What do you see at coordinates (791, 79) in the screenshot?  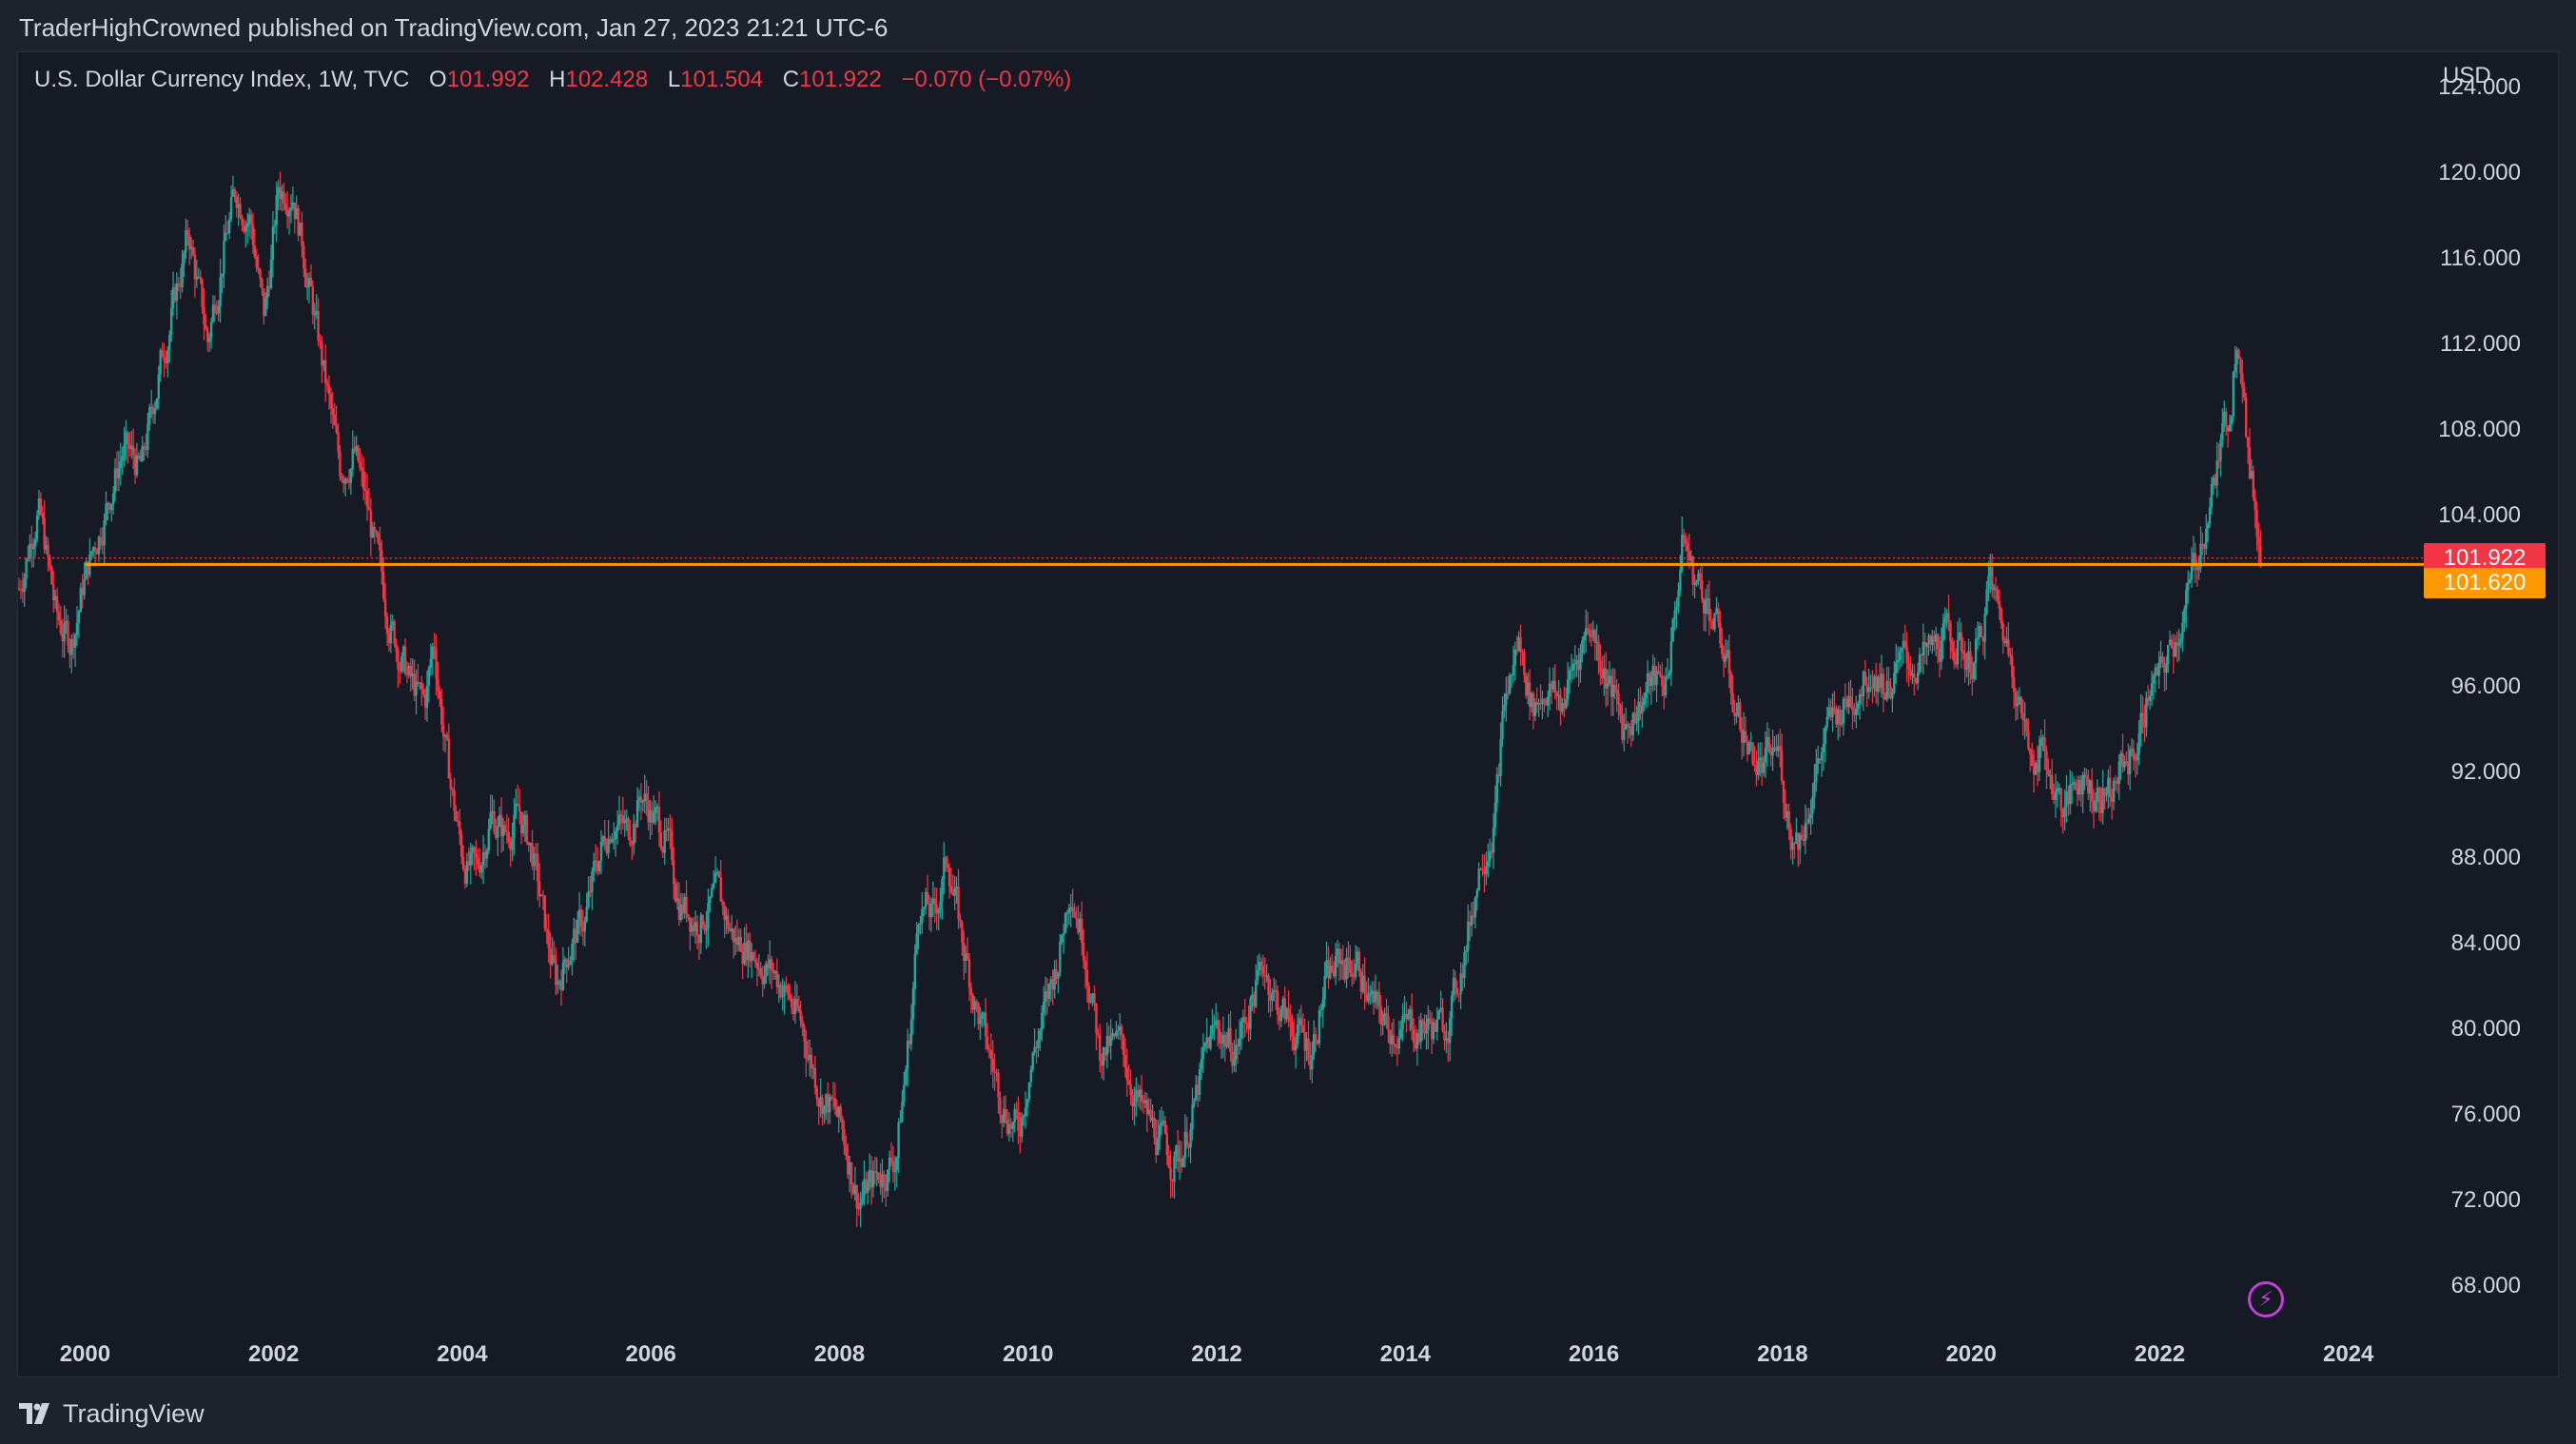 I see `close-label: C` at bounding box center [791, 79].